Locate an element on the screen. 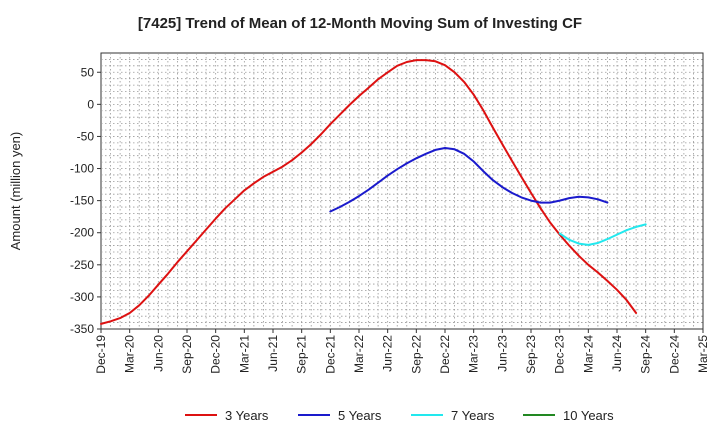  x-tick-label: Mar-24 is located at coordinates (588, 354).